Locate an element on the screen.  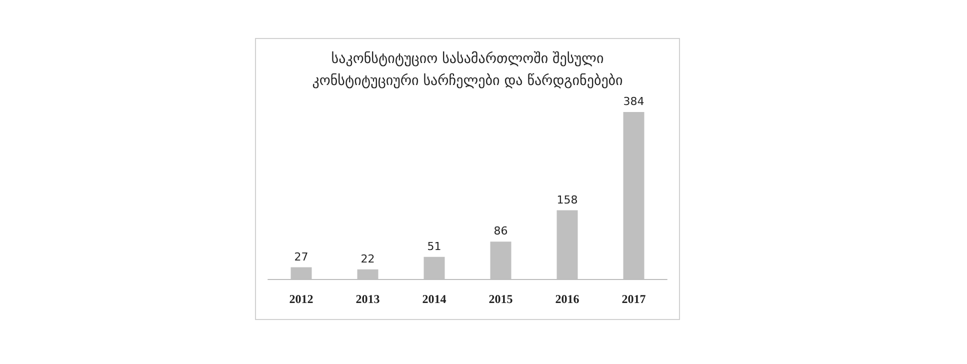
data-label: 86 is located at coordinates (501, 231).